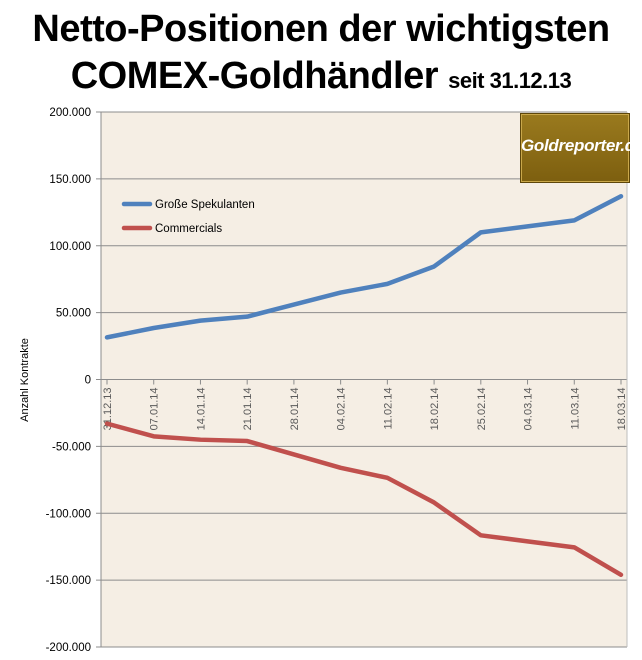  Describe the element at coordinates (254, 76) in the screenshot. I see `title-main: COMEX-Goldhändler` at that location.